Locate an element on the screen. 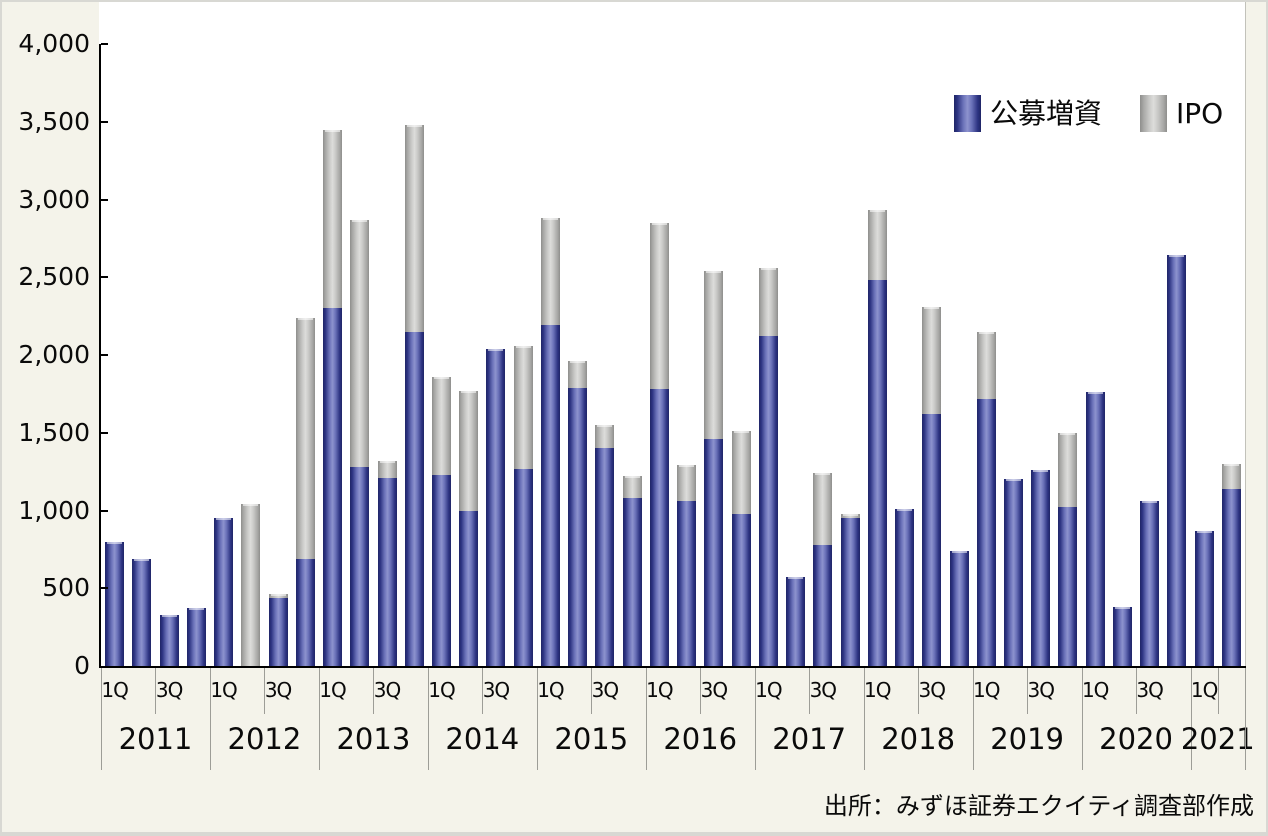 The width and height of the screenshot is (1268, 836). bar-2017-4Q-offering-segment is located at coordinates (850, 592).